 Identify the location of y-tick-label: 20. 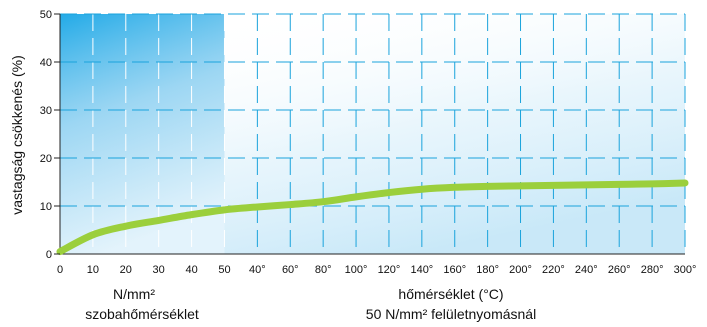
(46, 159).